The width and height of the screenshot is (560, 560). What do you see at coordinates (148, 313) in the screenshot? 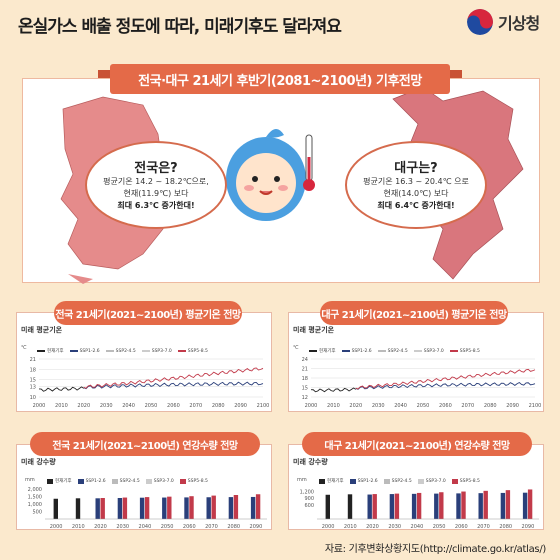
I see `nat-temp-tag: 전국 21세기(2021~2100년) 평균기온 전망` at bounding box center [148, 313].